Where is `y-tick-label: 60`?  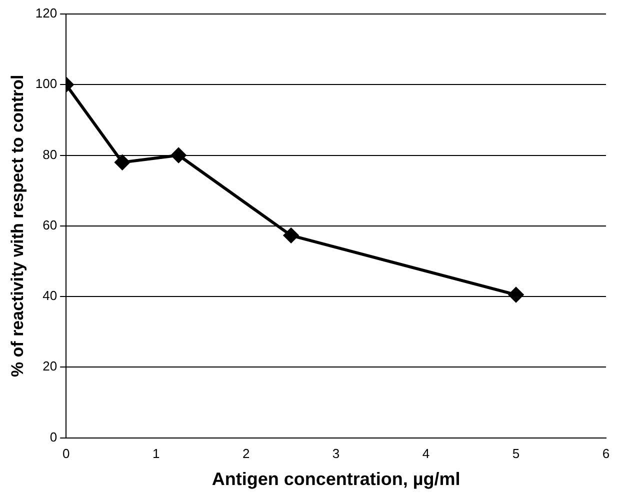
y-tick-label: 60 is located at coordinates (50, 224).